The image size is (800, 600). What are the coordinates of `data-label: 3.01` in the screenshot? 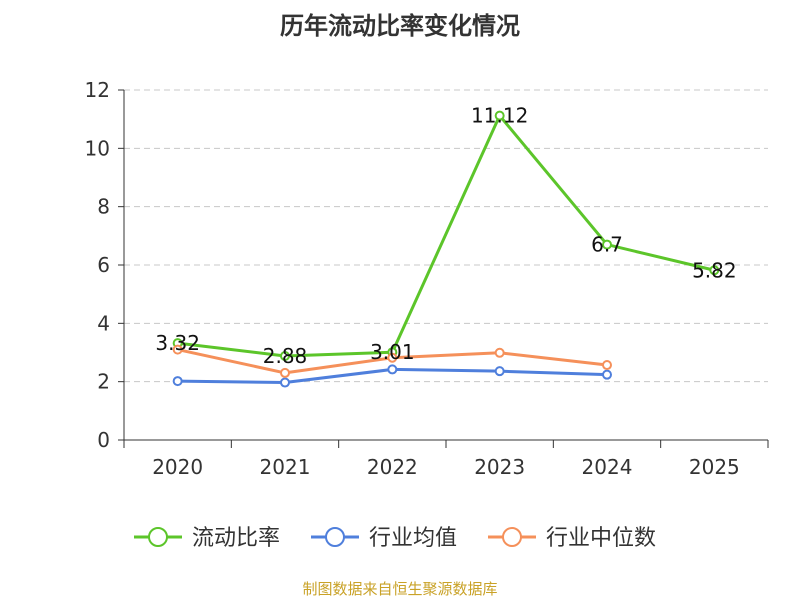 It's located at (392, 352).